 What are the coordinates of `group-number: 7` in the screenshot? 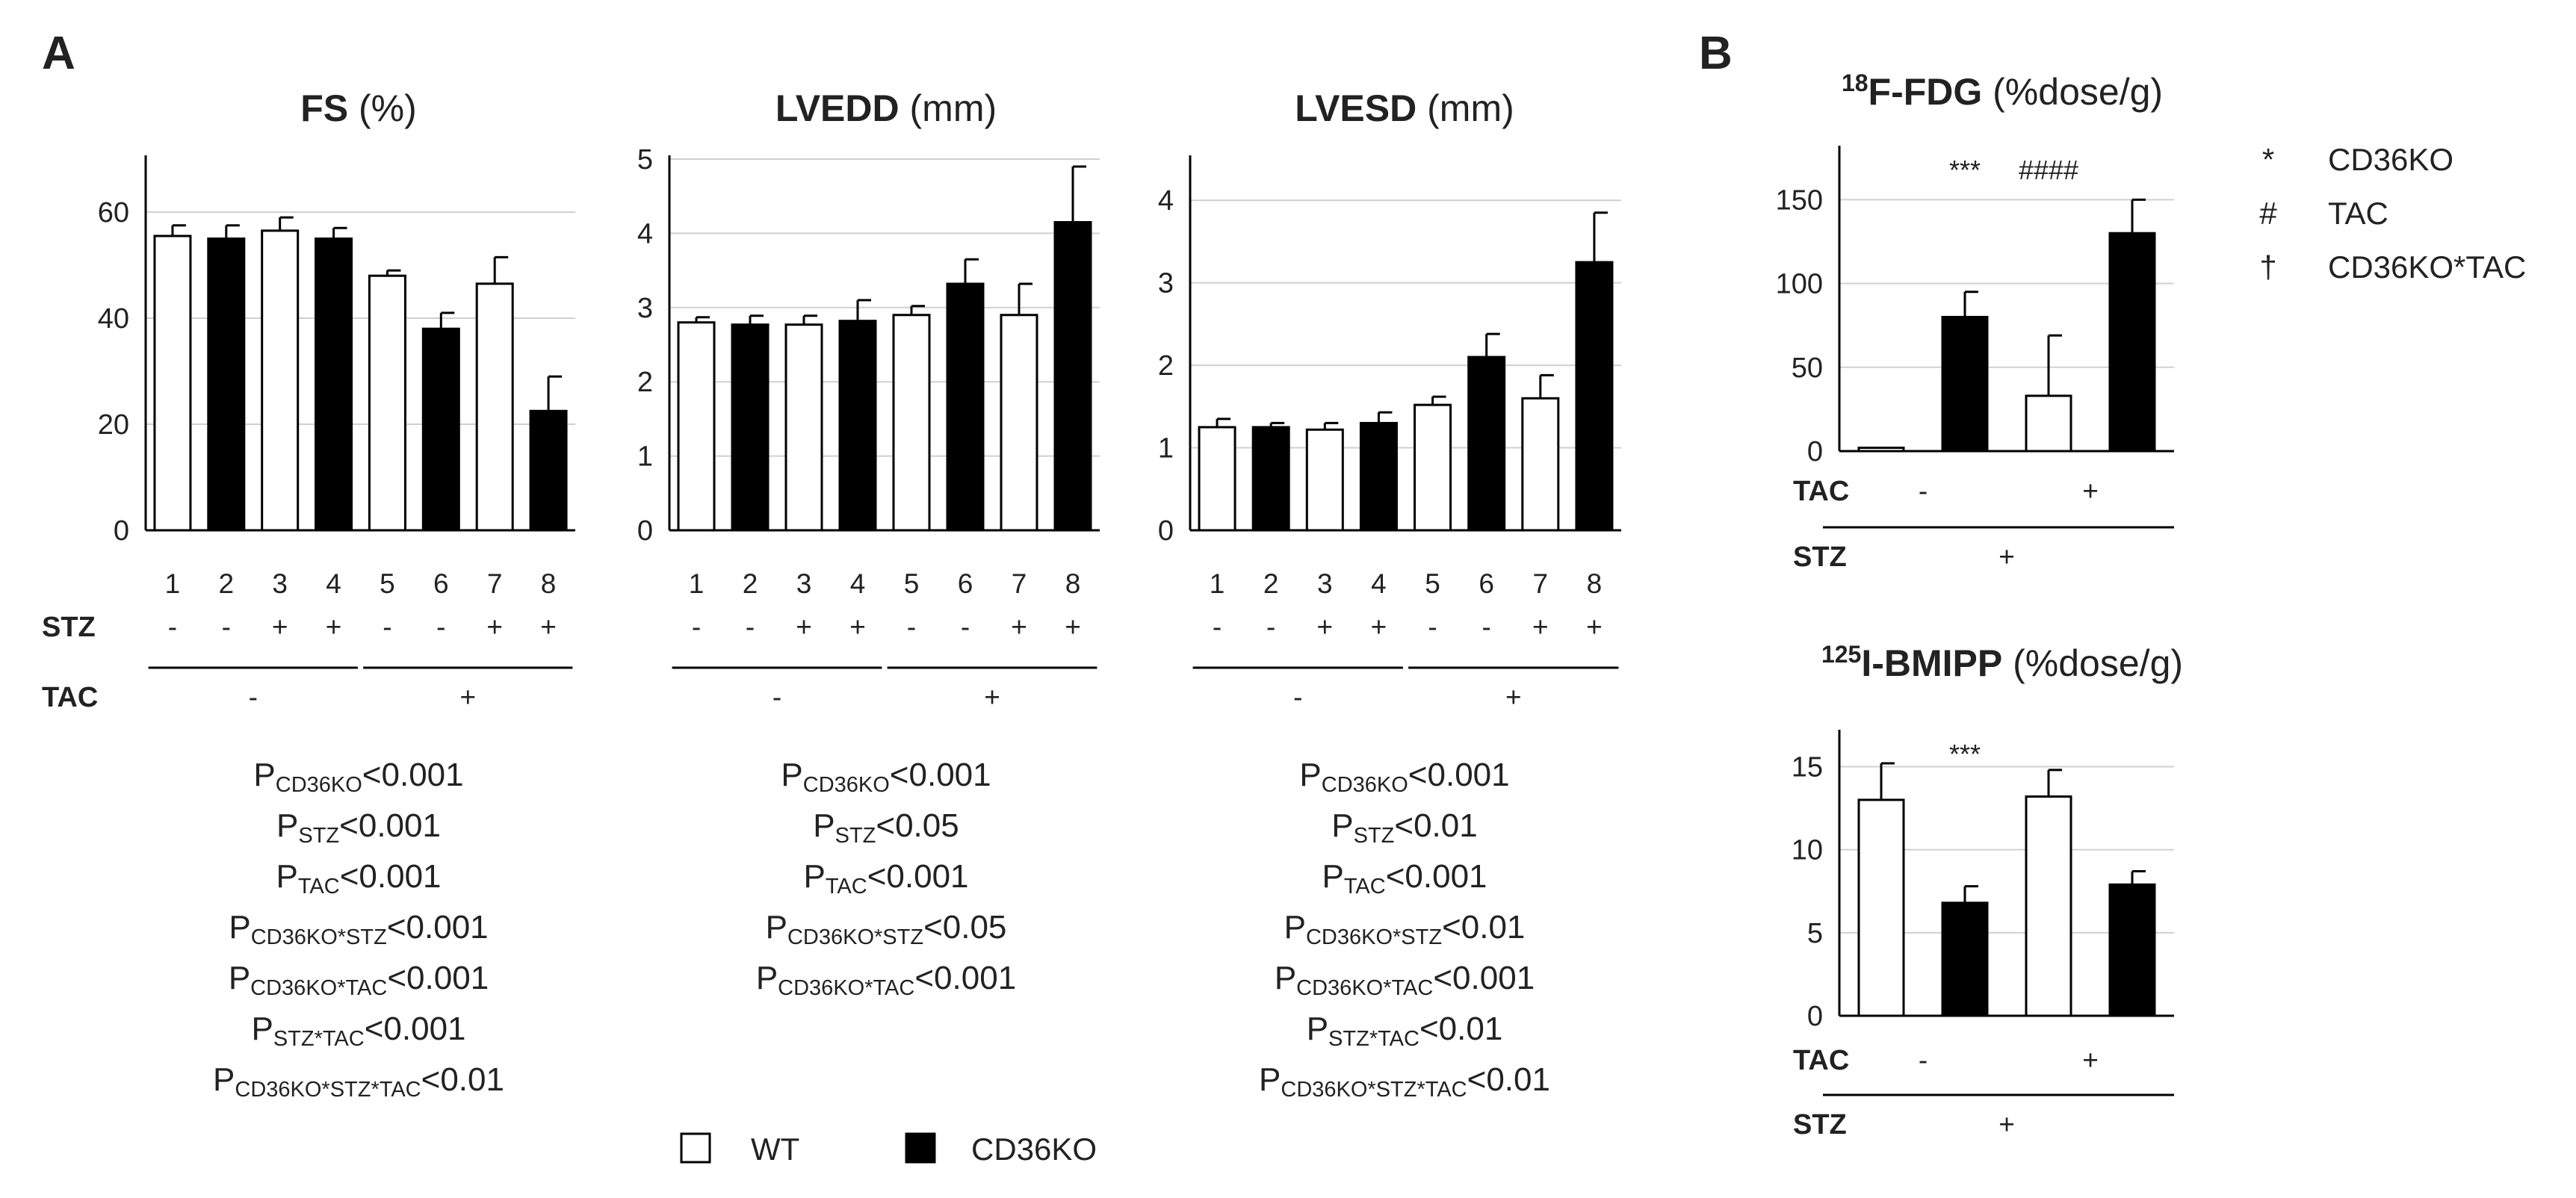 It's located at (1541, 583).